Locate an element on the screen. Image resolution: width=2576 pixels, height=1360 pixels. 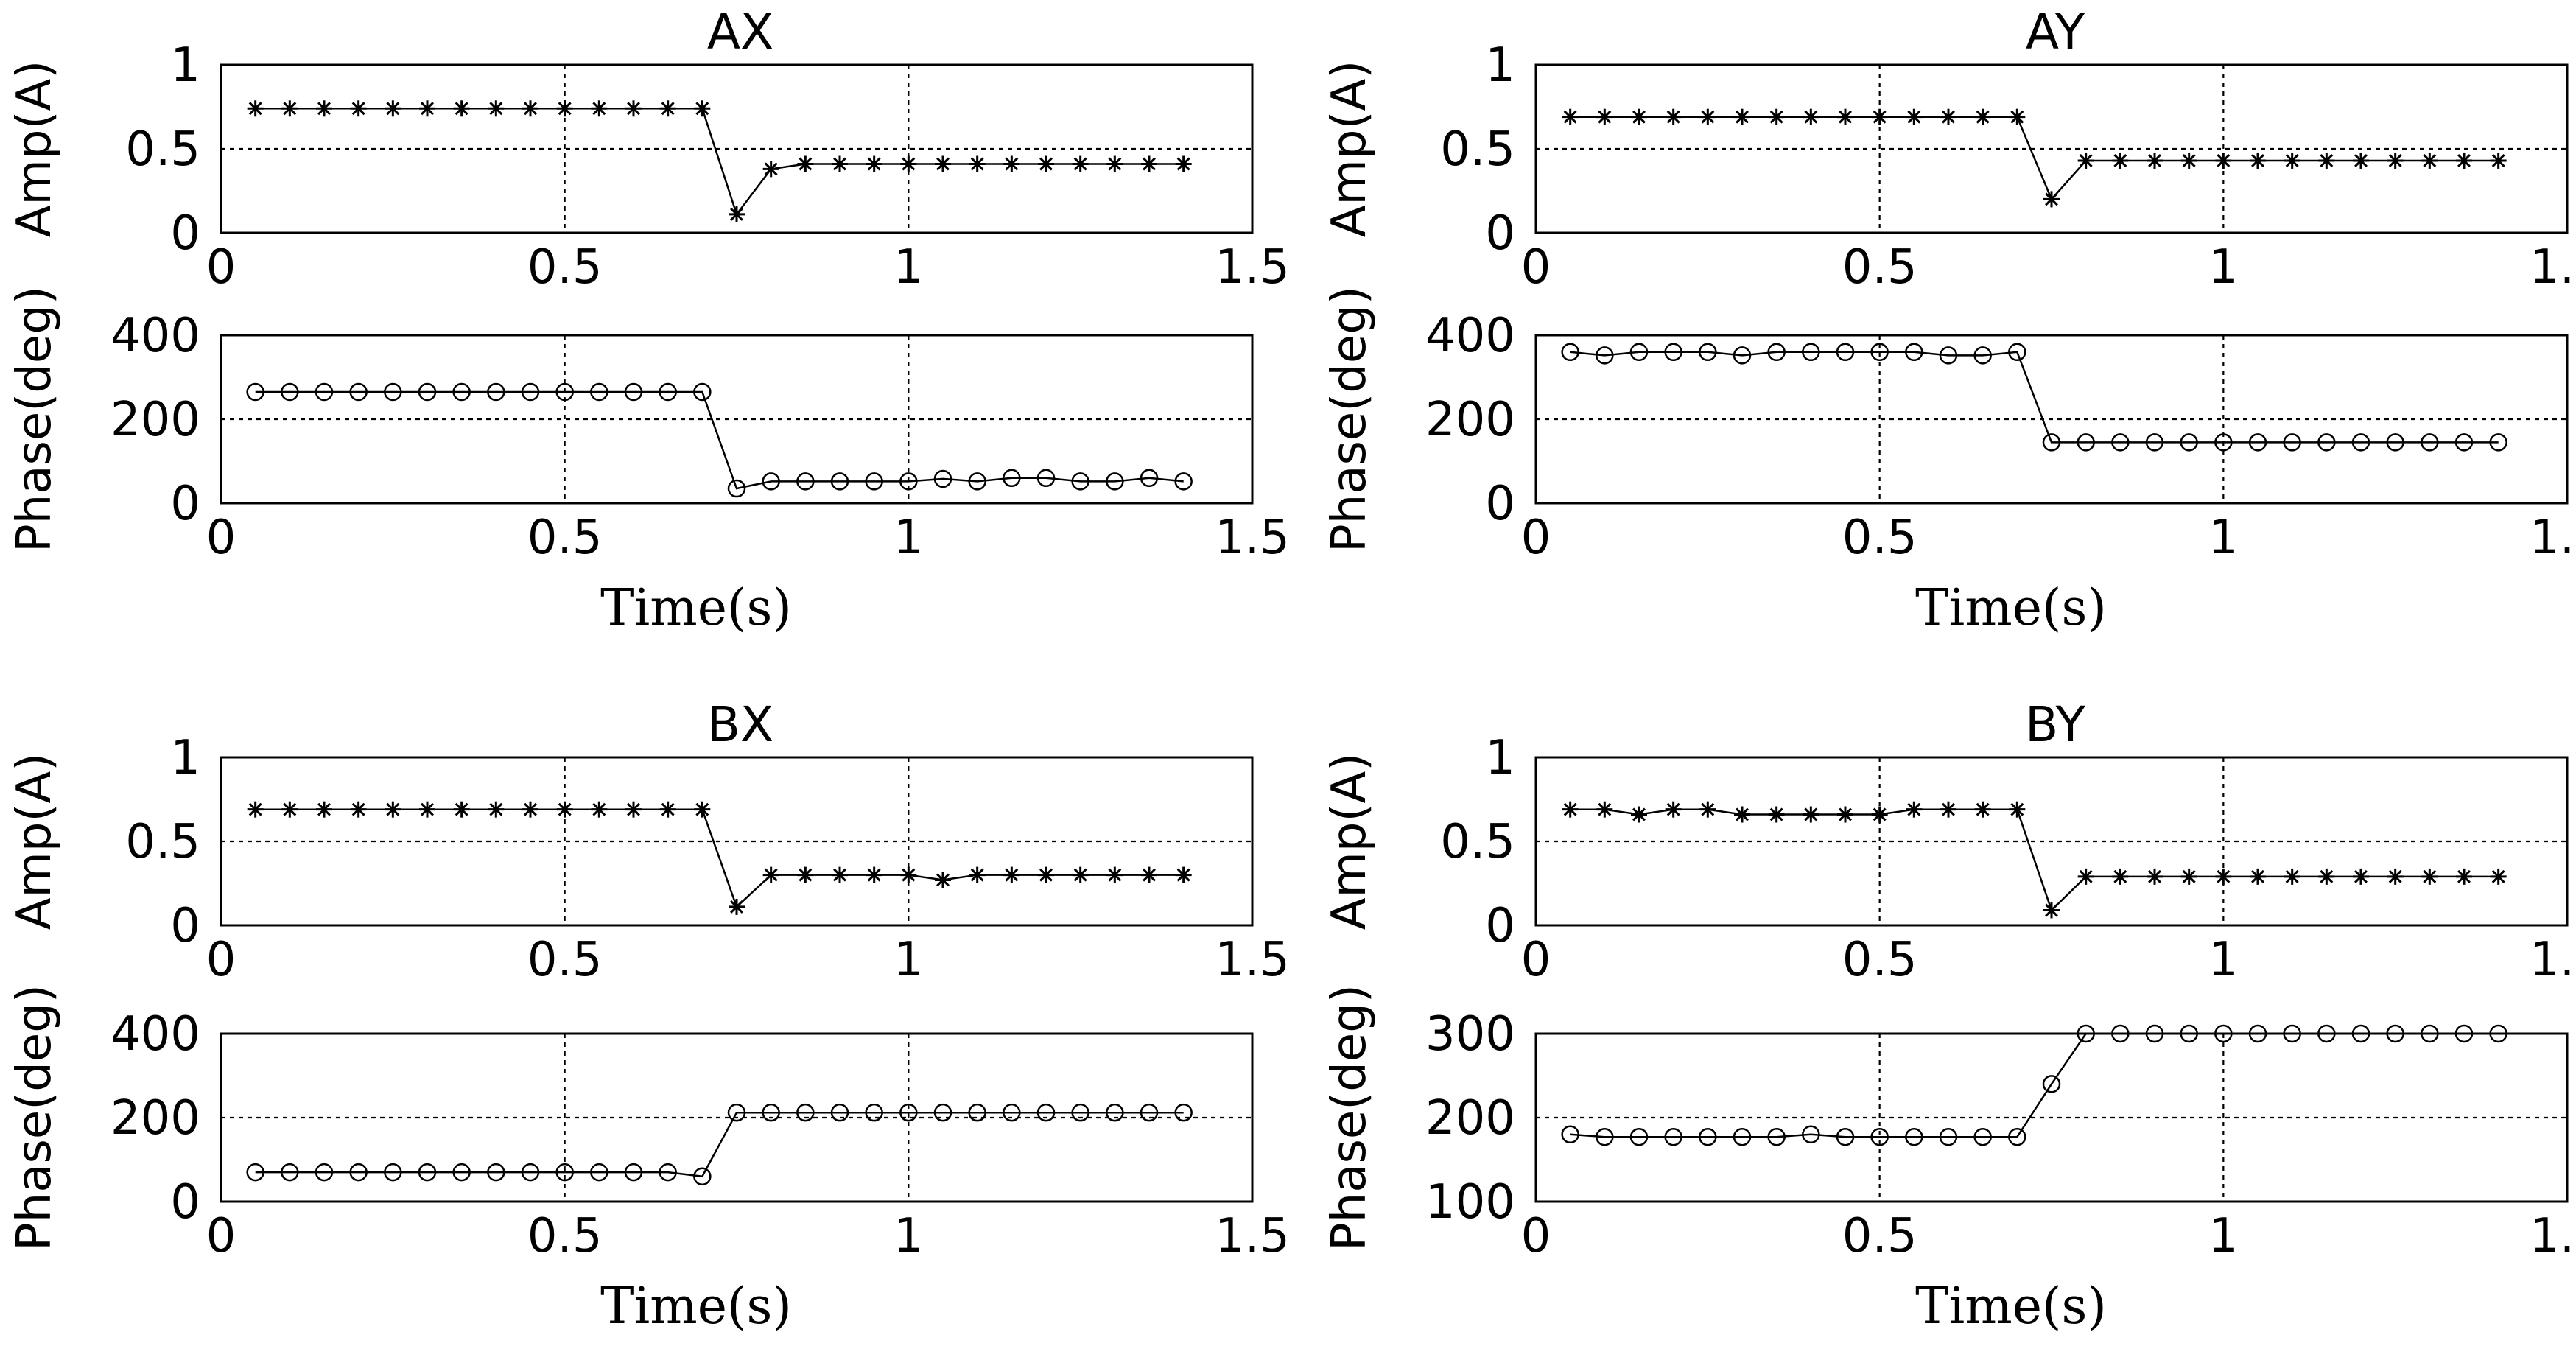
subplot-5: 0 0.5 1 1.5 0 200 400 Phase(deg) Time(s) is located at coordinates (648, 1160).